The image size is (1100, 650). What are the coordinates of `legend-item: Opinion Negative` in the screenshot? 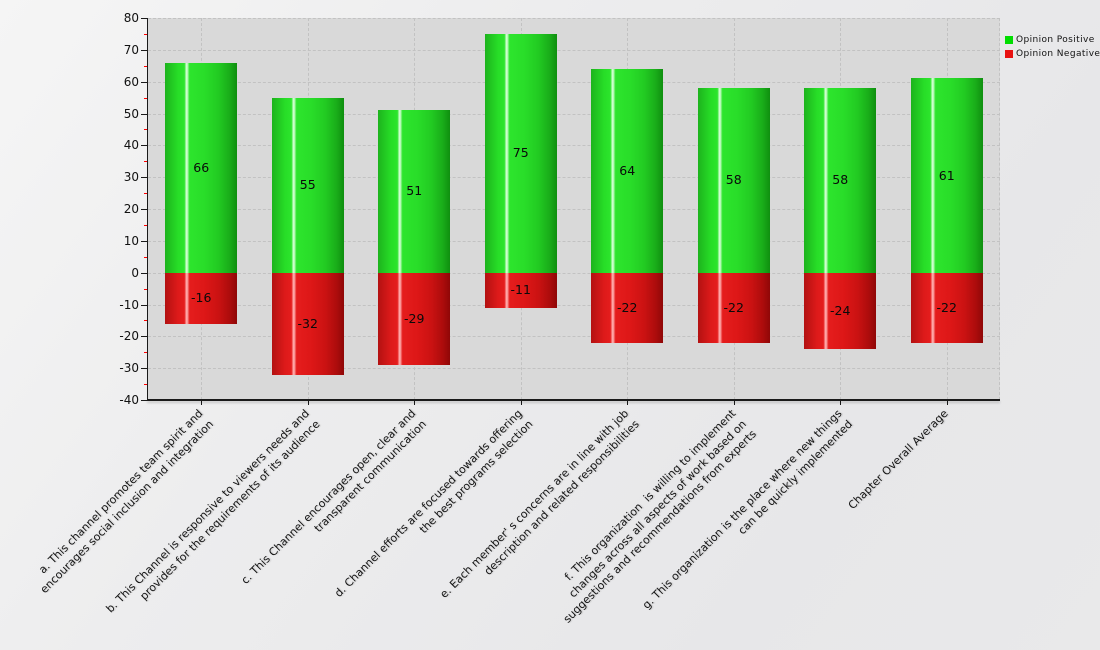 It's located at (1052, 53).